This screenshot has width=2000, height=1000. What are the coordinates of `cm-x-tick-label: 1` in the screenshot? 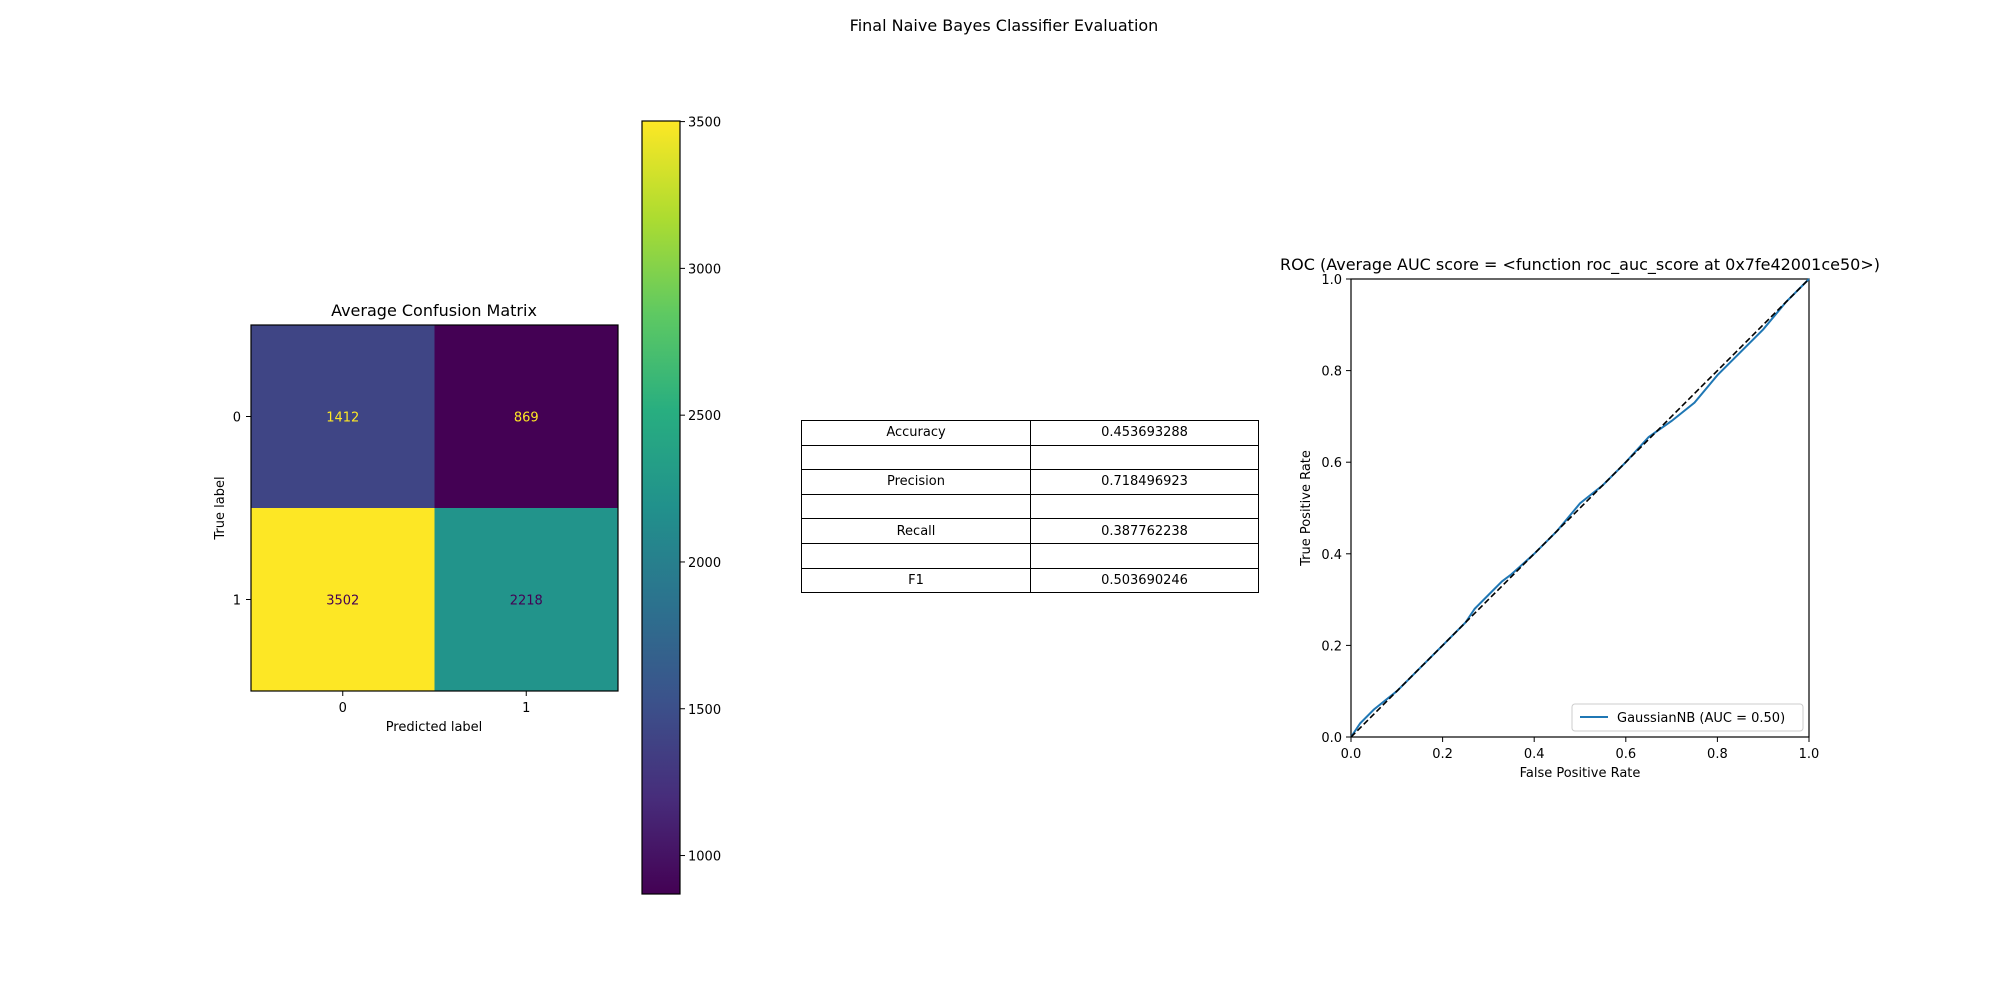 It's located at (526, 708).